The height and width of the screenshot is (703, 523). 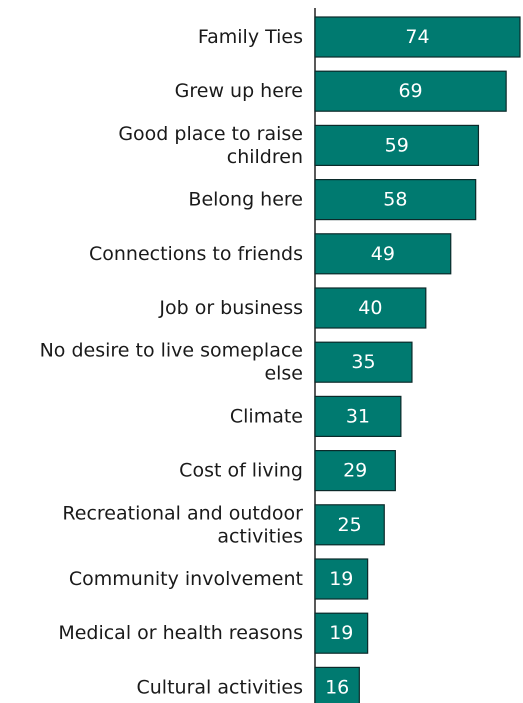 I want to click on category-label-grew-up-here: Grew up here, so click(x=239, y=91).